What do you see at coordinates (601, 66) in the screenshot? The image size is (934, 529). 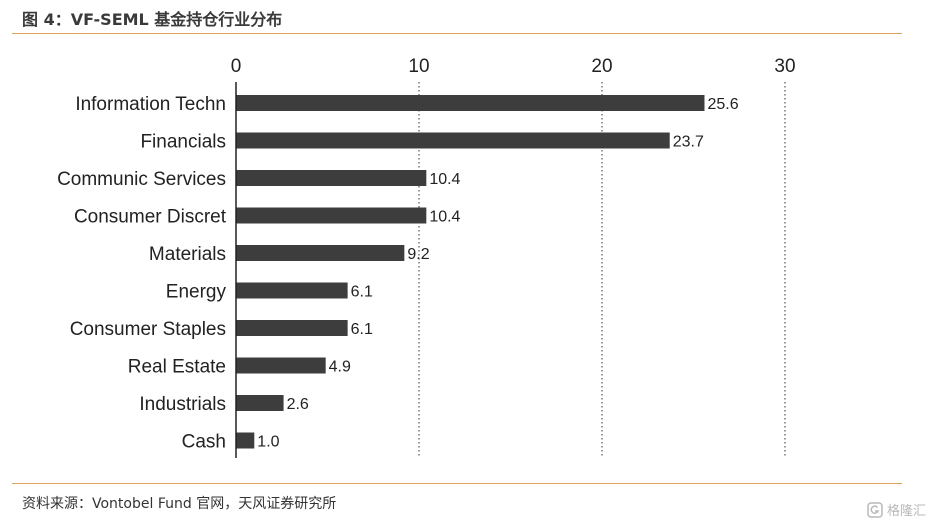 I see `x-tick-label: 20` at bounding box center [601, 66].